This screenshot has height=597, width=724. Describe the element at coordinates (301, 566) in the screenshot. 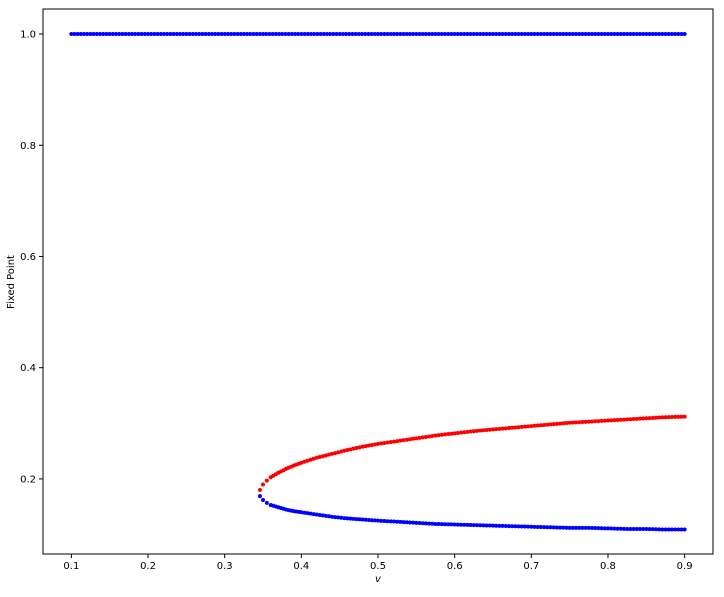

I see `x-tick-label: 0.4` at that location.